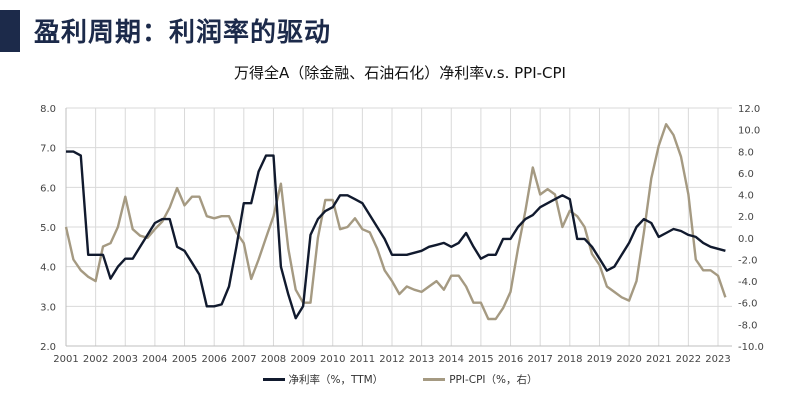  What do you see at coordinates (400, 379) in the screenshot?
I see `chart-legend: 净利率（%，TTM） PPI-CPI（%，右）` at bounding box center [400, 379].